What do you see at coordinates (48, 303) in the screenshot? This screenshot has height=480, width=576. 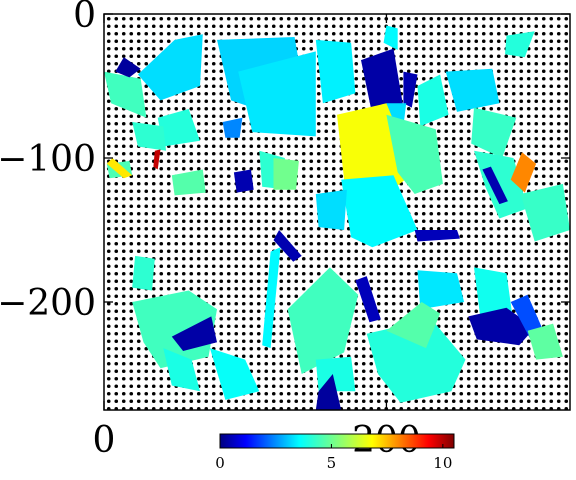 I see `y-tick-label-2: −200` at bounding box center [48, 303].